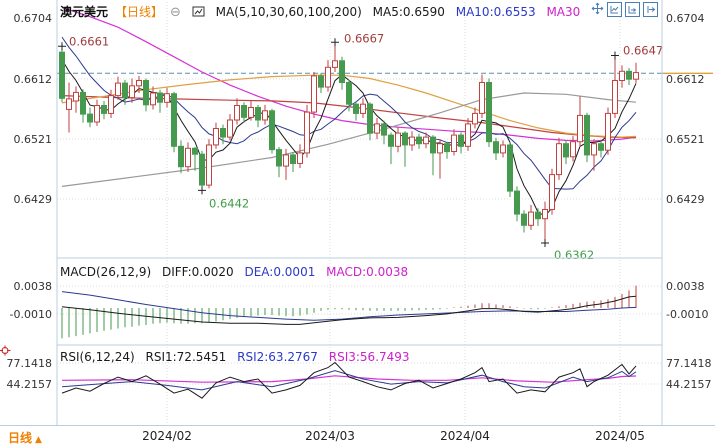 The image size is (715, 446). Describe the element at coordinates (369, 357) in the screenshot. I see `rsi3-value: RSI3:56.7493` at that location.